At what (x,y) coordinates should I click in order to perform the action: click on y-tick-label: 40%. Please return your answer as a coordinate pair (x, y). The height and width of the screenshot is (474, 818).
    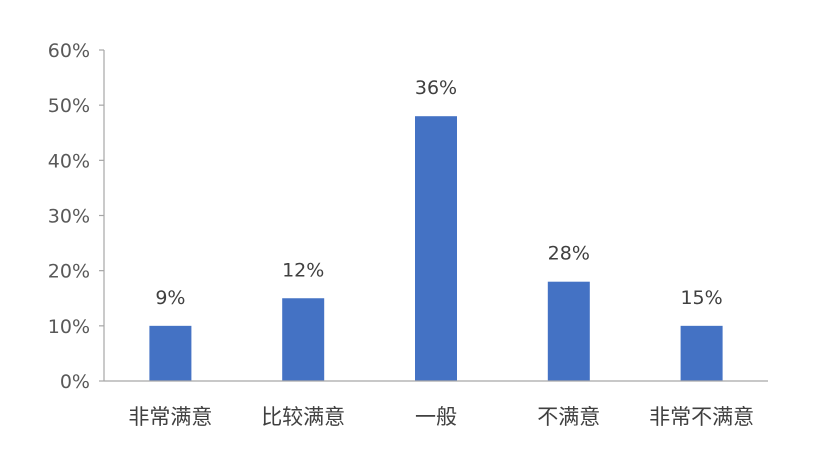
    Looking at the image, I should click on (69, 161).